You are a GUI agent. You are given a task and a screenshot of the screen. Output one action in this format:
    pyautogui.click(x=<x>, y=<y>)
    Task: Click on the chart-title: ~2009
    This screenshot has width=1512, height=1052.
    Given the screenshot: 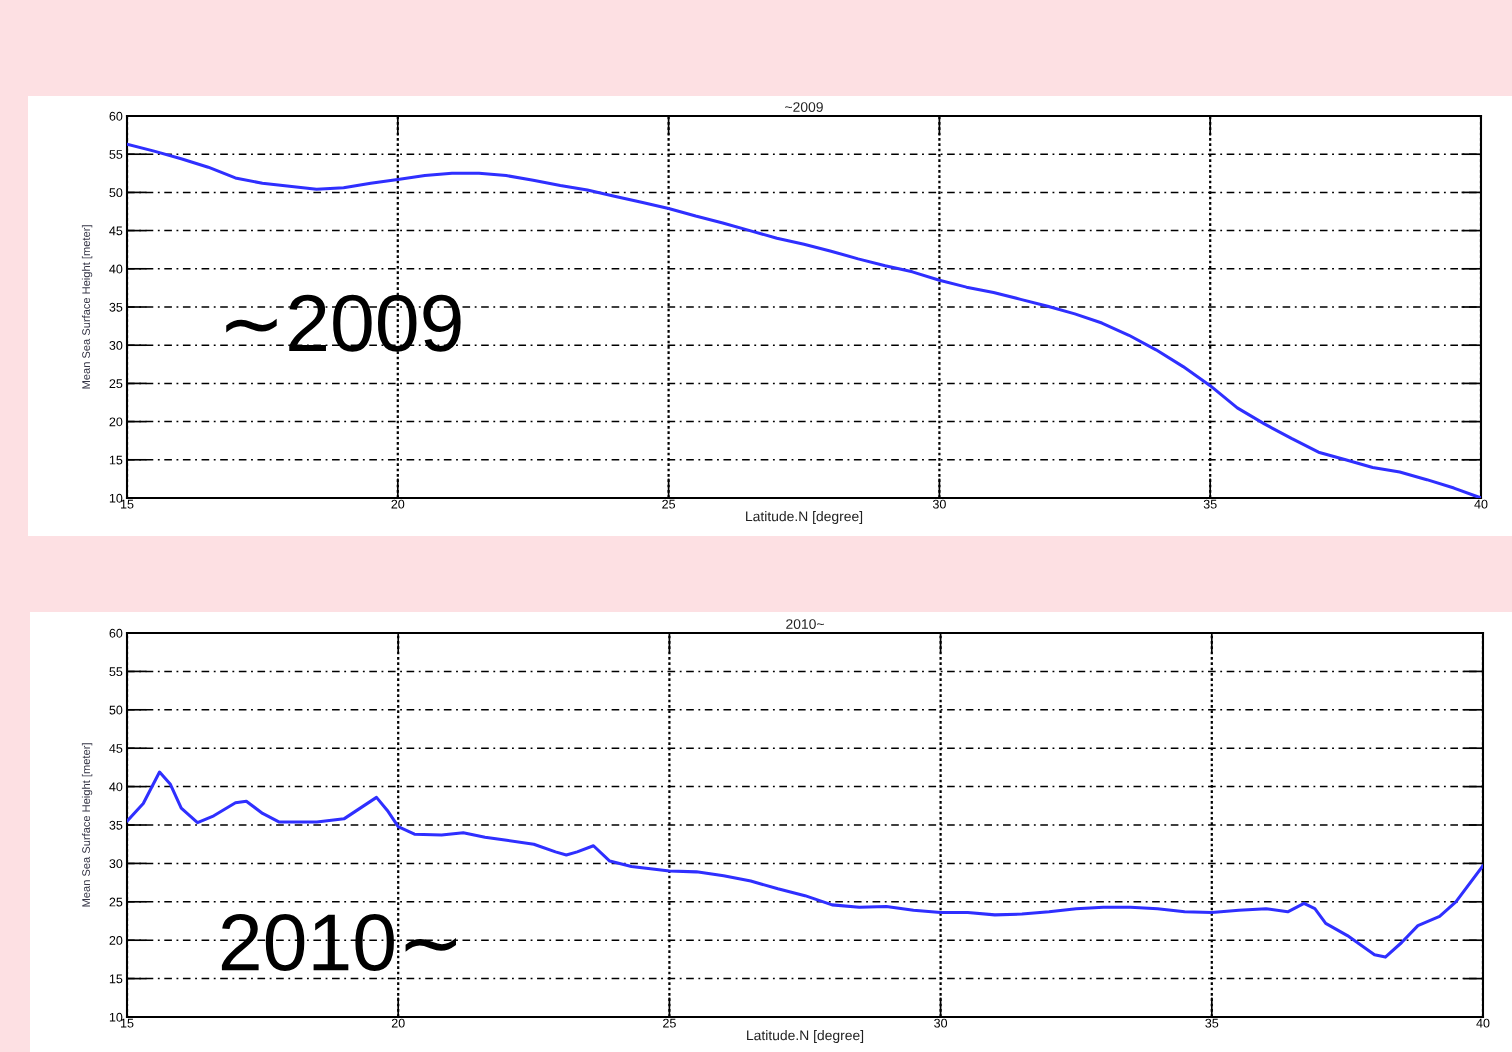 What is the action you would take?
    pyautogui.click(x=804, y=107)
    